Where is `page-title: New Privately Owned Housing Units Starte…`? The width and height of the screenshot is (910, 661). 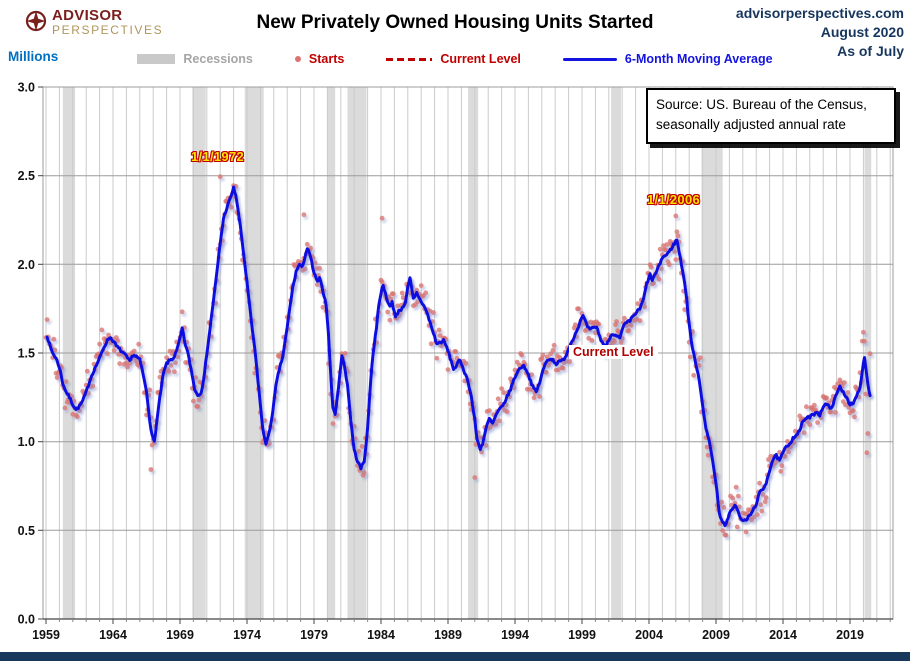 page-title: New Privately Owned Housing Units Starte… is located at coordinates (455, 22).